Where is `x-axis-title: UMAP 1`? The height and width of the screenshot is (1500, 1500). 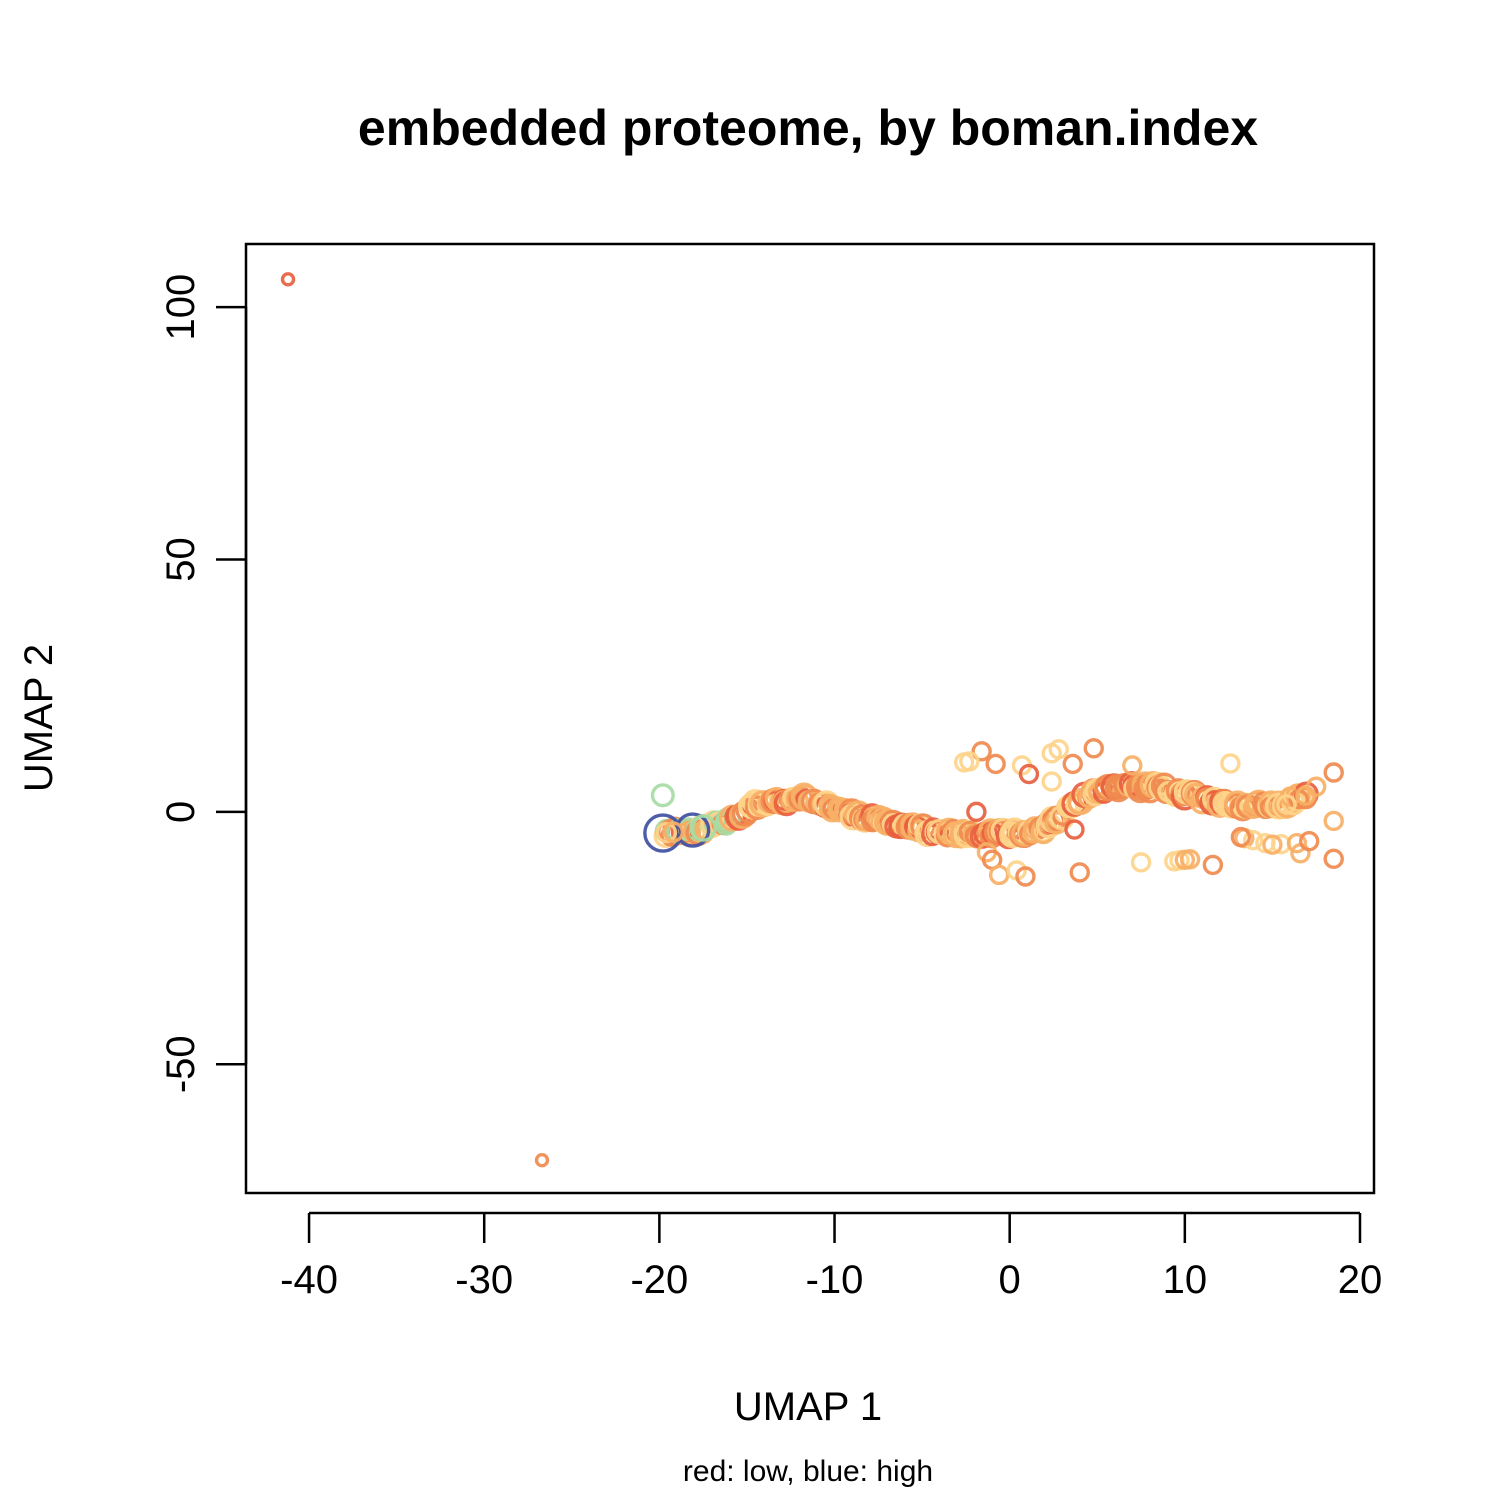 x-axis-title: UMAP 1 is located at coordinates (808, 1407).